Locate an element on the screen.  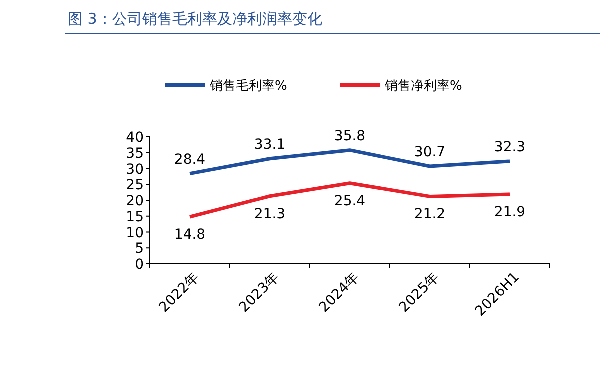
data-label: 25.4 is located at coordinates (350, 201).